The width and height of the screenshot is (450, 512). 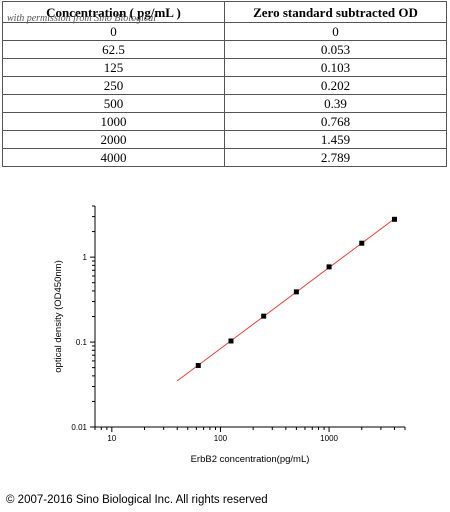 I want to click on y-tick-label: 0.01, so click(x=79, y=427).